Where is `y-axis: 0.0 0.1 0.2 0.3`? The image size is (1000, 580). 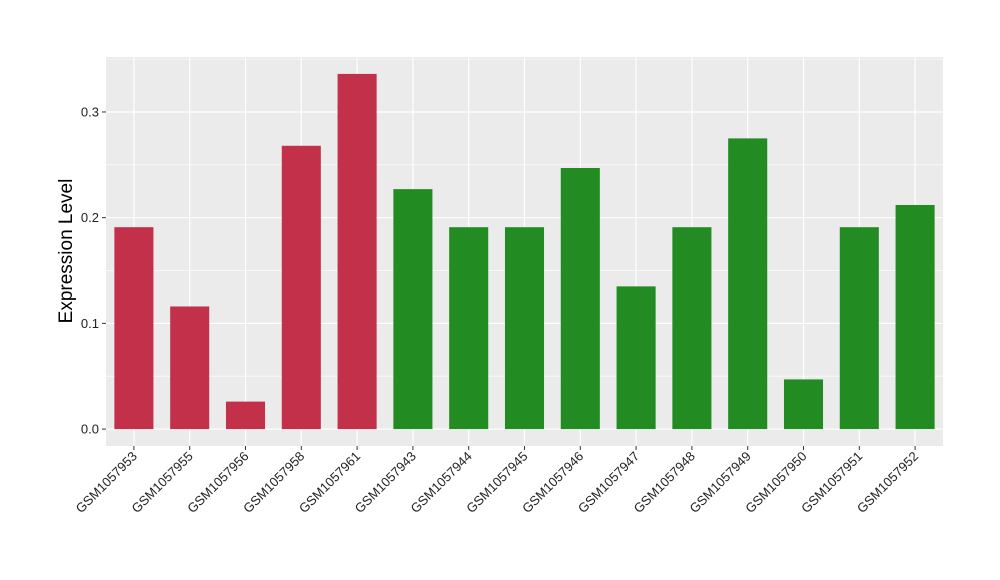 y-axis: 0.0 0.1 0.2 0.3 is located at coordinates (93, 270).